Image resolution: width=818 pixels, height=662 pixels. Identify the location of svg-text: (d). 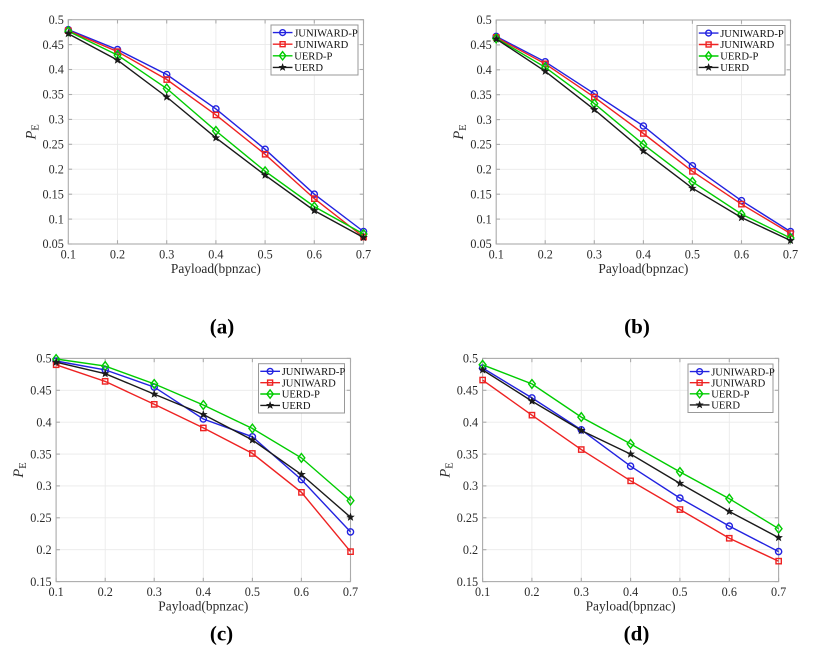
(637, 634).